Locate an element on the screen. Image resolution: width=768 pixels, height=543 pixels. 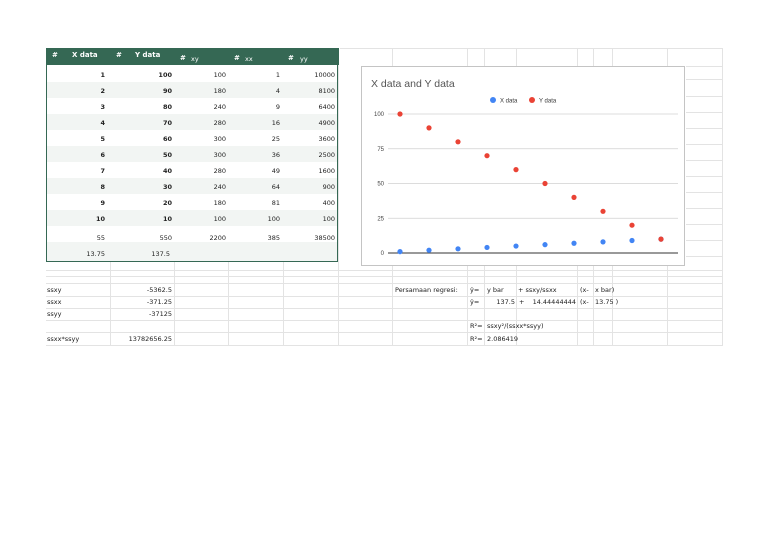
table-cell: 60 is located at coordinates (167, 139).